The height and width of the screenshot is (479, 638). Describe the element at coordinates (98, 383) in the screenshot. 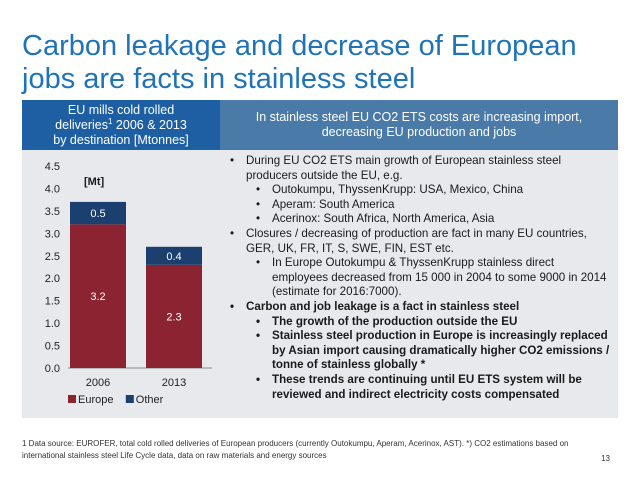

I see `x-tick-label: 2006` at that location.